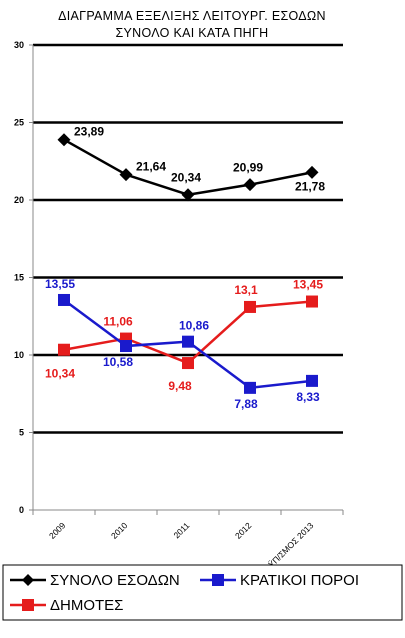 The image size is (405, 638). Describe the element at coordinates (19, 123) in the screenshot. I see `y-tick-label: 25` at that location.